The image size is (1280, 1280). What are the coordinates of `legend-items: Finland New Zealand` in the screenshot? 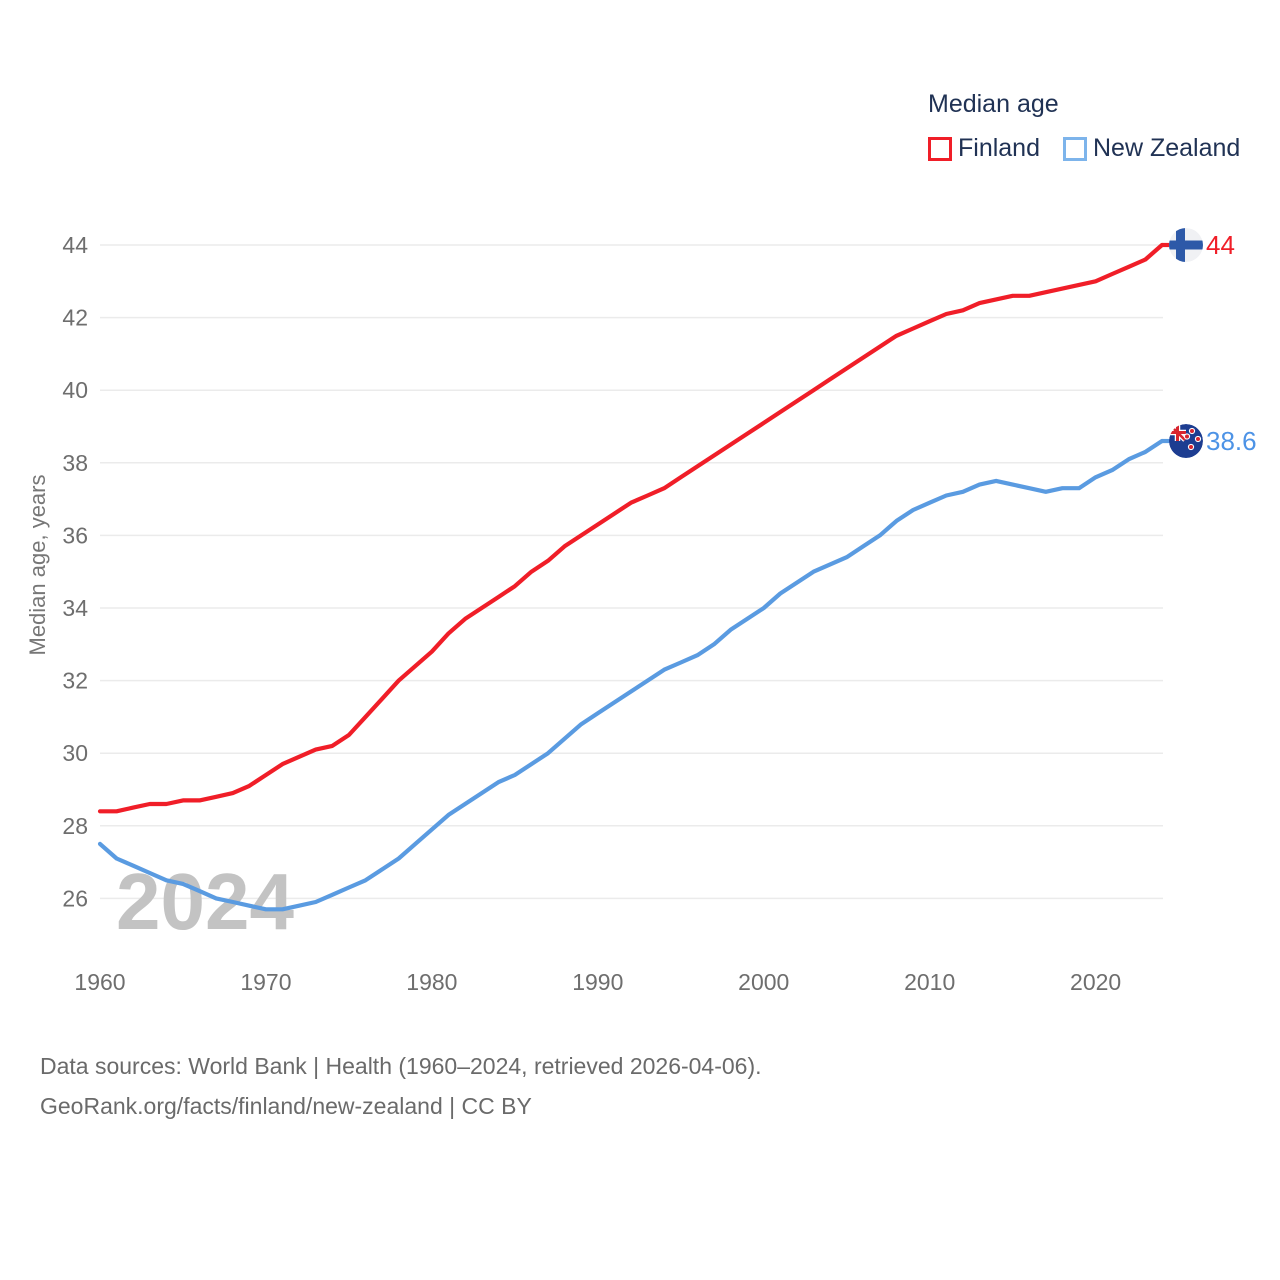 It's located at (1088, 148).